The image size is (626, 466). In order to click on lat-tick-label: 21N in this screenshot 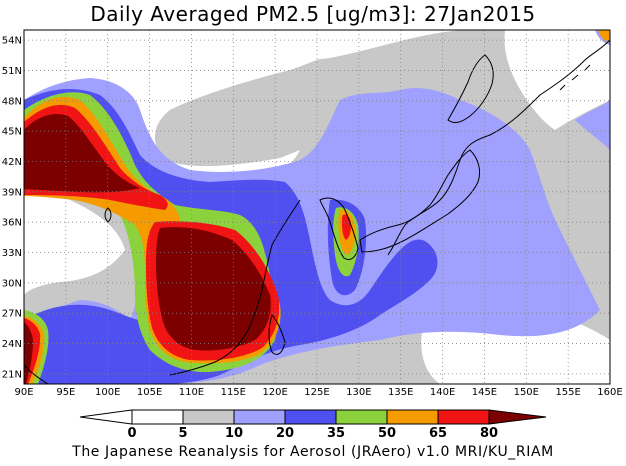, I will do `click(12, 374)`.